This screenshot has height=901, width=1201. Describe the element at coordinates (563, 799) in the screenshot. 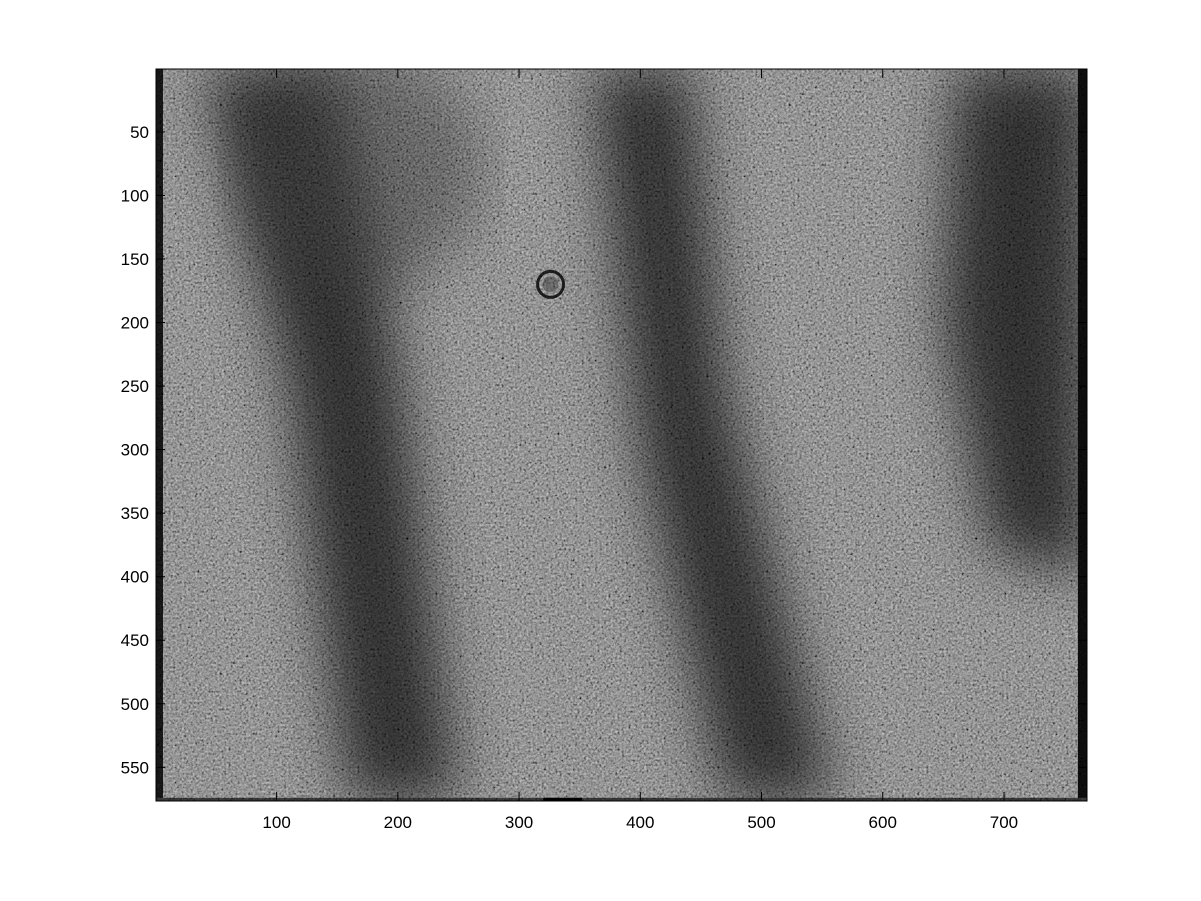

I see `bottom-dark-segment` at that location.